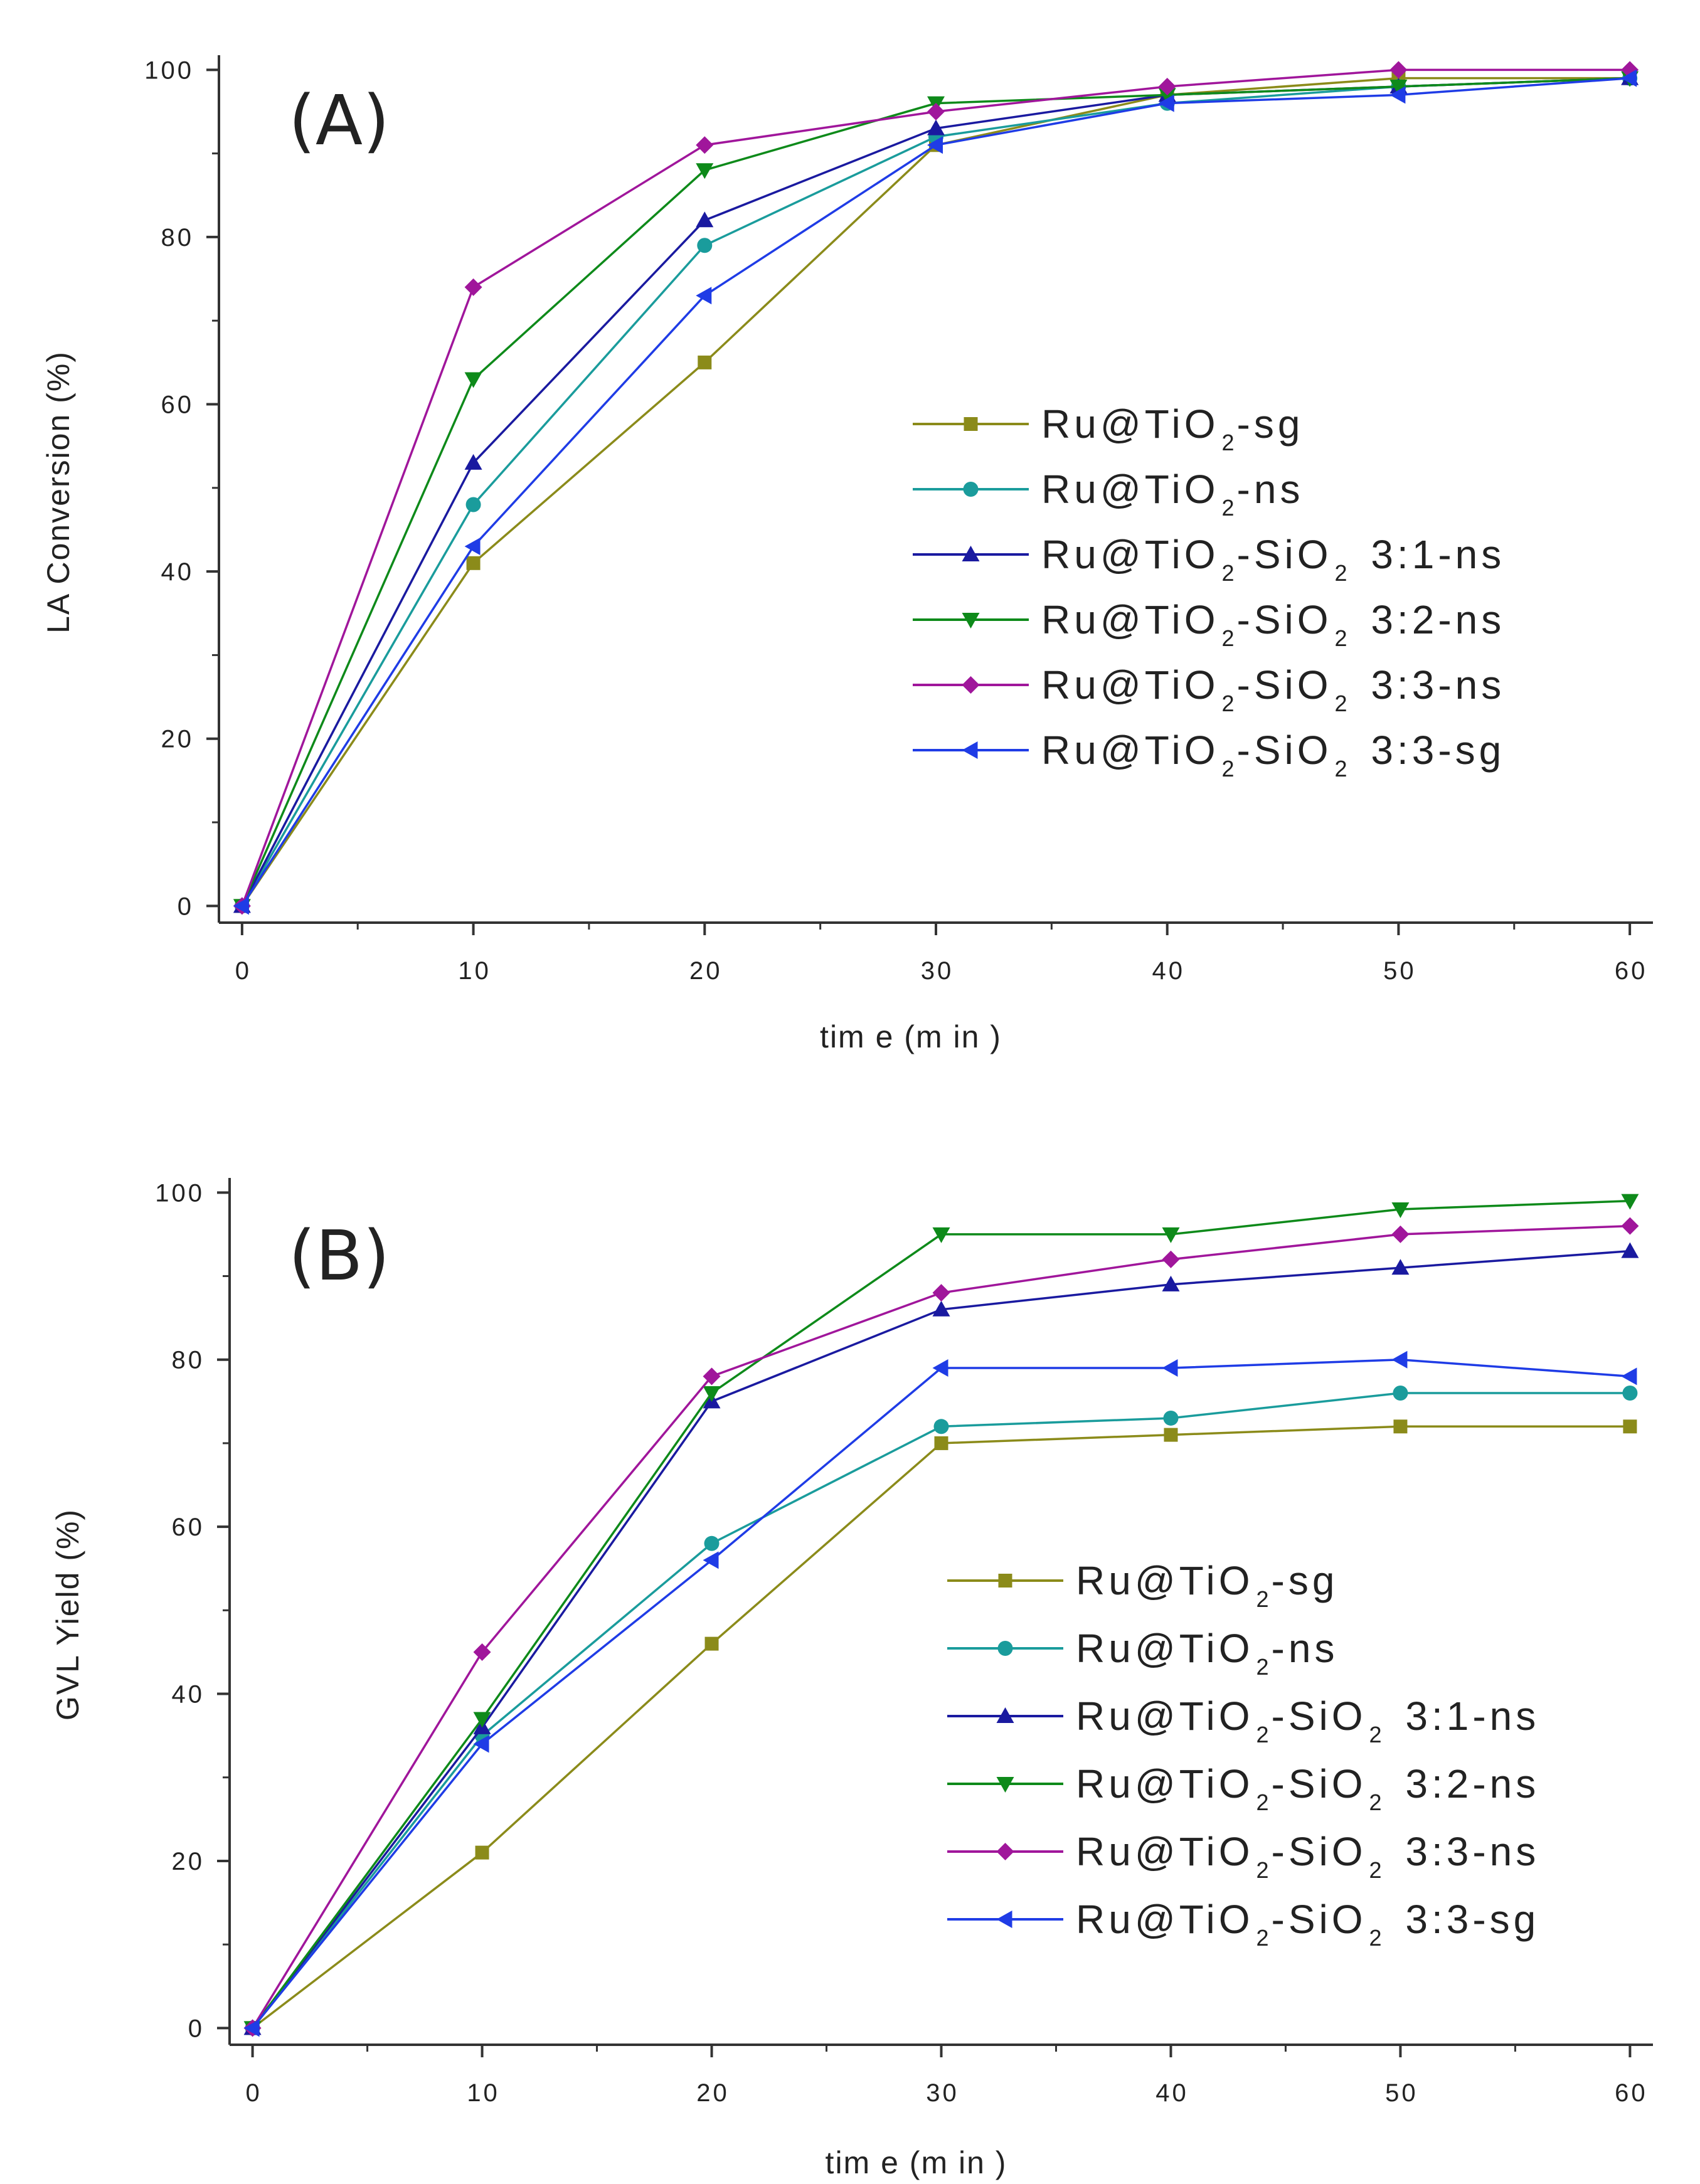 The height and width of the screenshot is (2184, 1700). What do you see at coordinates (68, 1614) in the screenshot?
I see `y-axis-title: GVL Yield (%)` at bounding box center [68, 1614].